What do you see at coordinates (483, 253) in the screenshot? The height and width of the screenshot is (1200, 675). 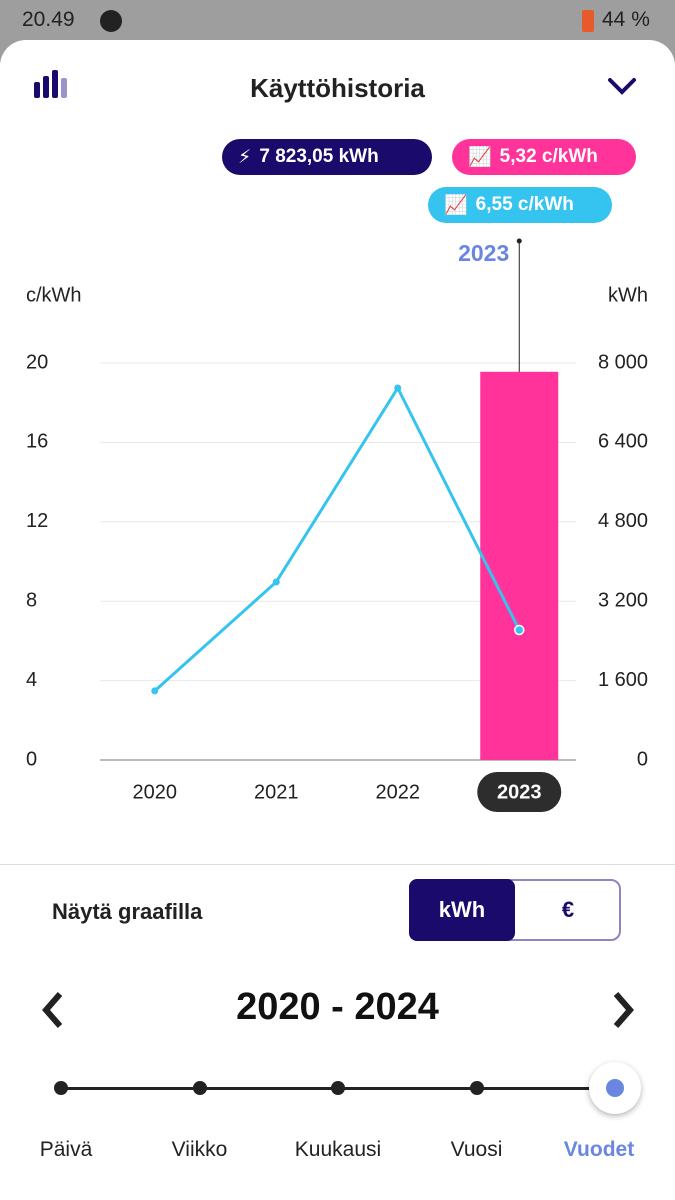 I see `selection-label: 2023` at bounding box center [483, 253].